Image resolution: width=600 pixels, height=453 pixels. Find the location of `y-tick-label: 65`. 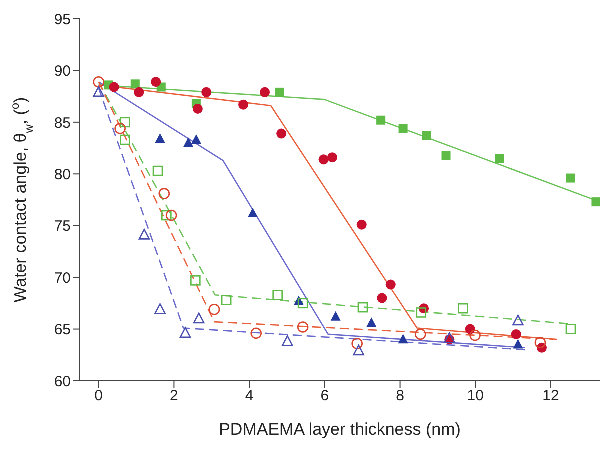

y-tick-label: 65 is located at coordinates (62, 330).